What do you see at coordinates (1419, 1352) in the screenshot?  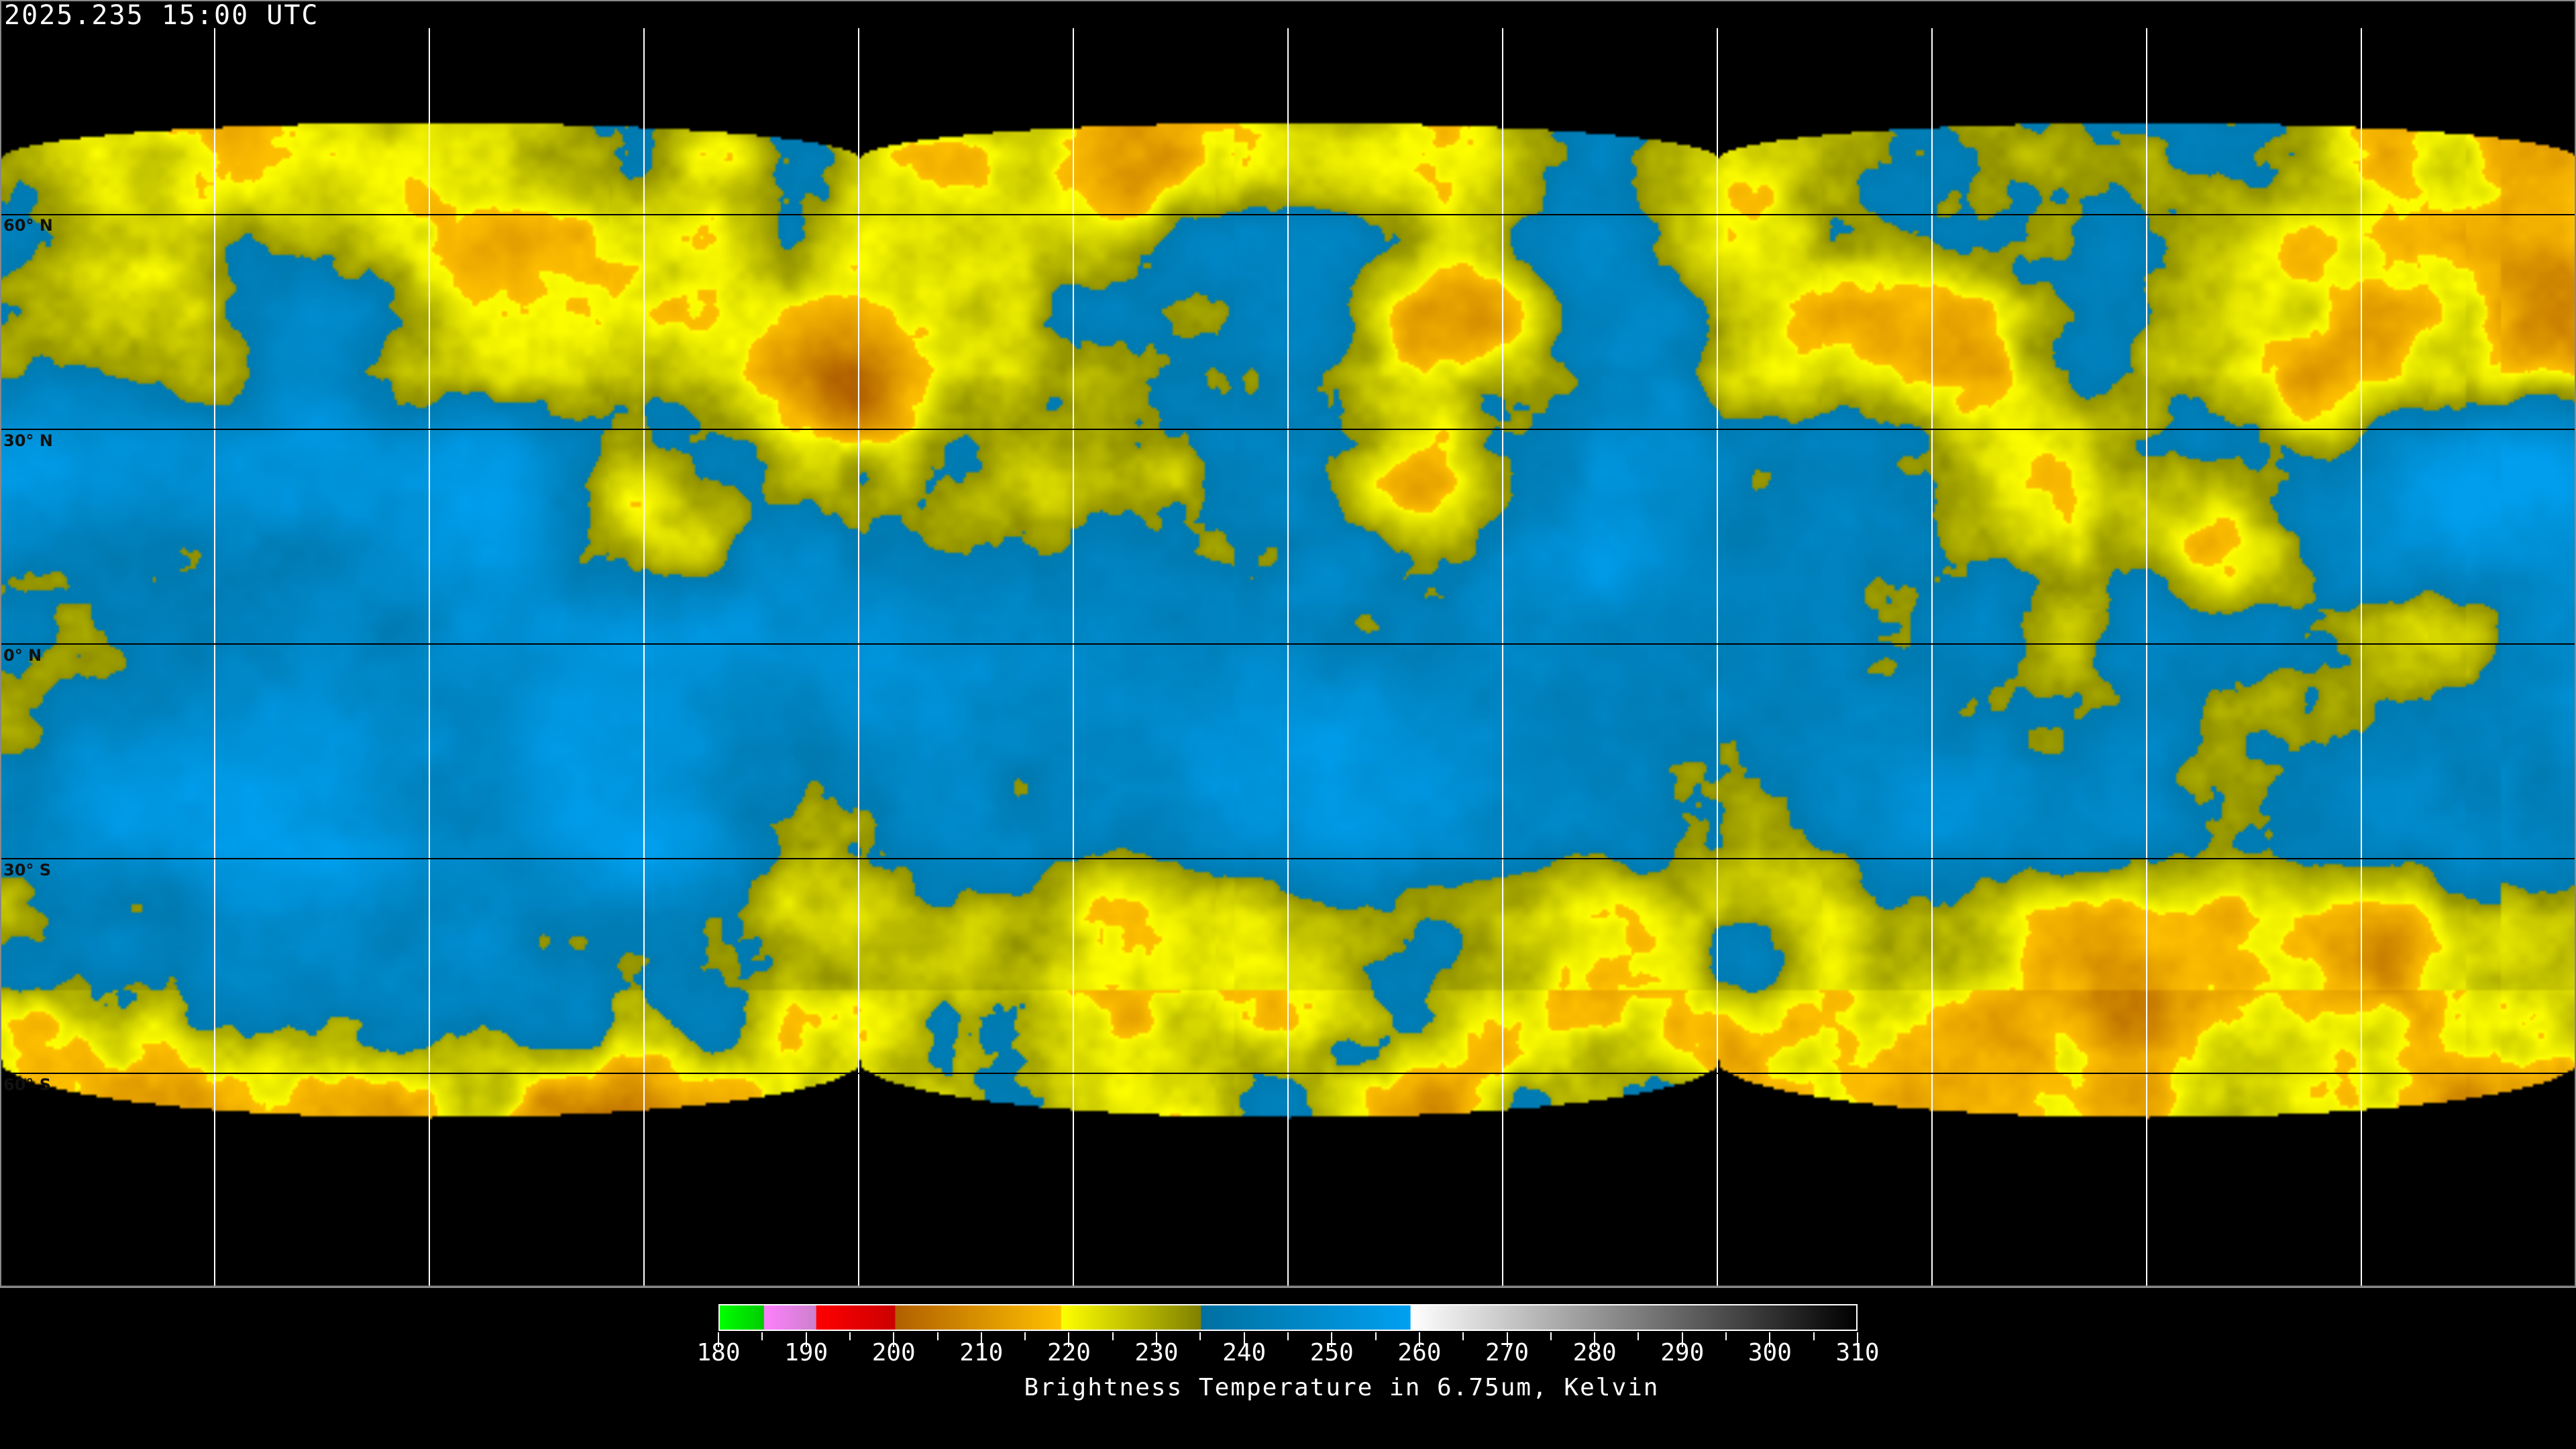 I see `colorbar-tick-label: 260` at bounding box center [1419, 1352].